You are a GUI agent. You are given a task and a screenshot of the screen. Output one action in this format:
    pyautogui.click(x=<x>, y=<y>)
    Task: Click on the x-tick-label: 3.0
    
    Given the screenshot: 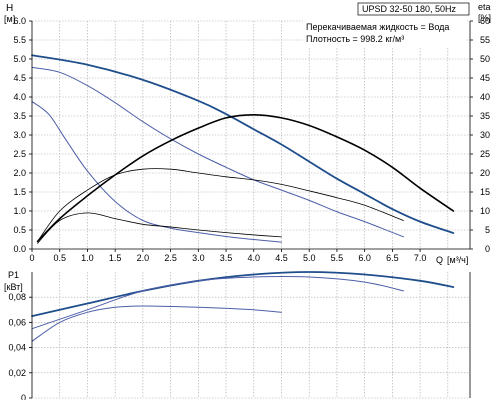 What is the action you would take?
    pyautogui.click(x=198, y=258)
    